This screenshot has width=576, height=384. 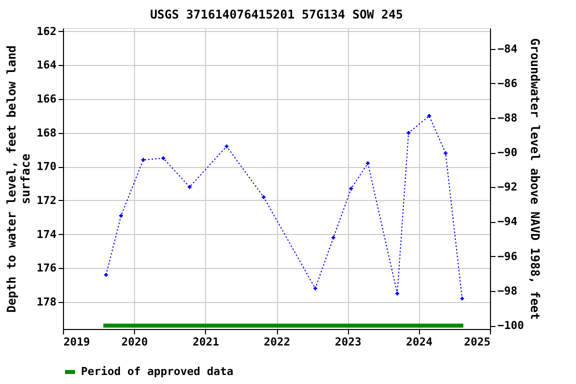 I want to click on y-axis-title: Depth to water level, feet below land surface, so click(x=18, y=179).